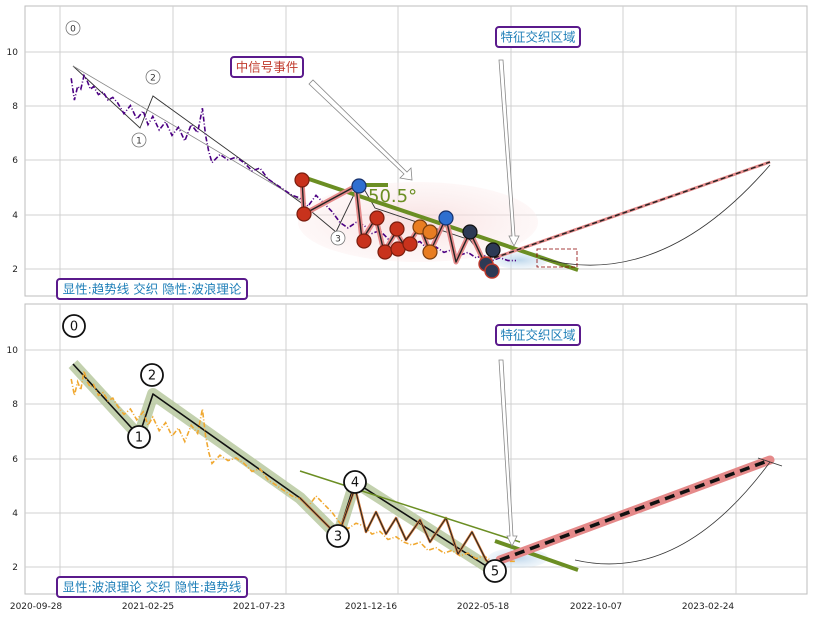 The image size is (813, 617). What do you see at coordinates (355, 483) in the screenshot?
I see `wave-label: 4` at bounding box center [355, 483].